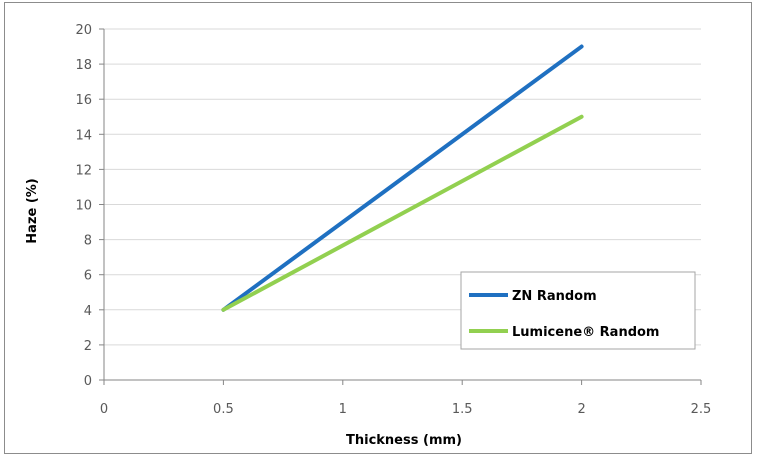 The image size is (757, 458). Describe the element at coordinates (88, 346) in the screenshot. I see `y-tick-label: 2` at that location.